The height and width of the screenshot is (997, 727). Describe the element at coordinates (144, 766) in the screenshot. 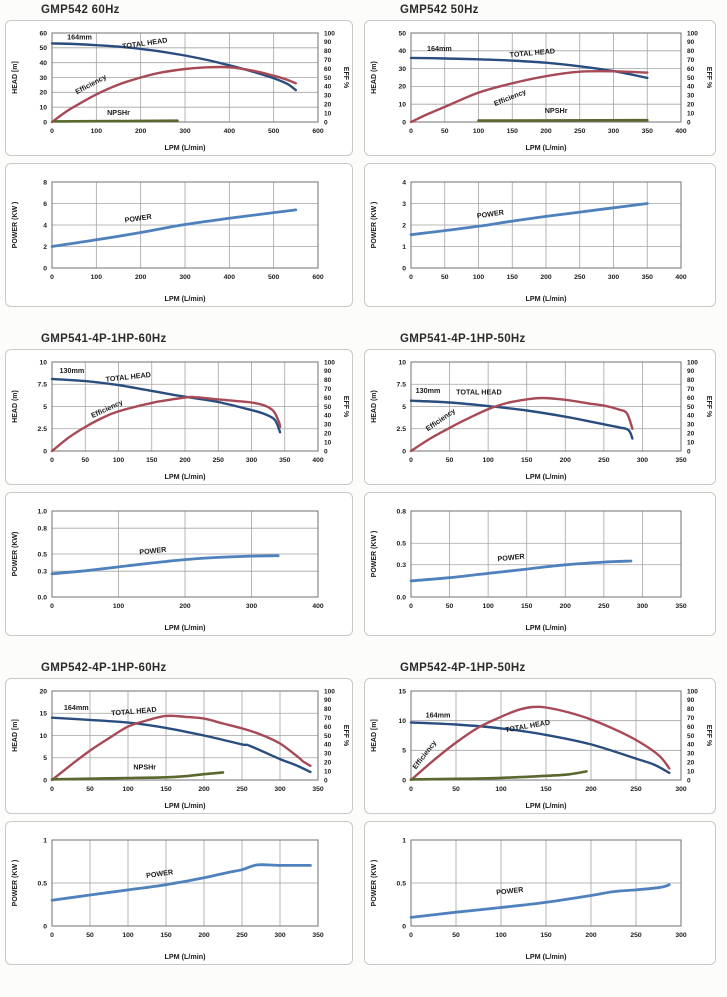

I see `curve-label-npshr: NPSHr` at that location.